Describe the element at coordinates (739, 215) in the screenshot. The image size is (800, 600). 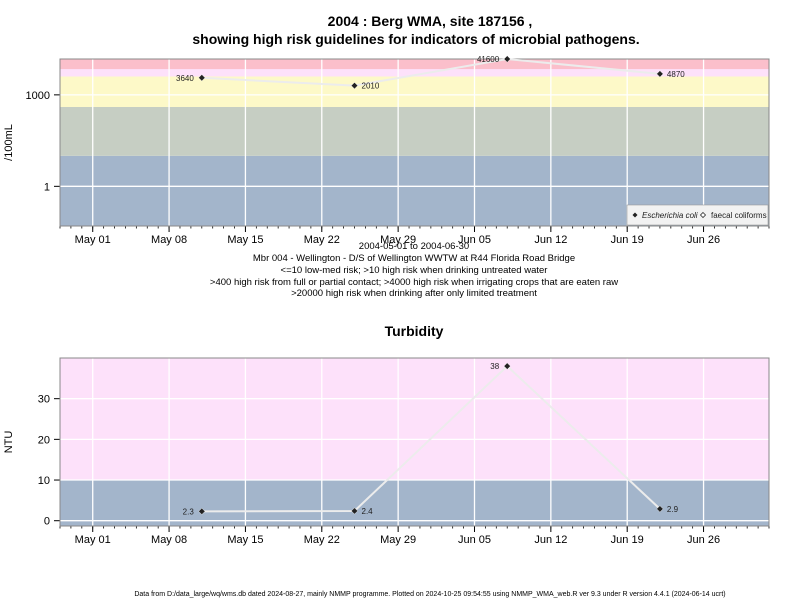
I see `legend-entry-faecal: faecal coliforms` at that location.